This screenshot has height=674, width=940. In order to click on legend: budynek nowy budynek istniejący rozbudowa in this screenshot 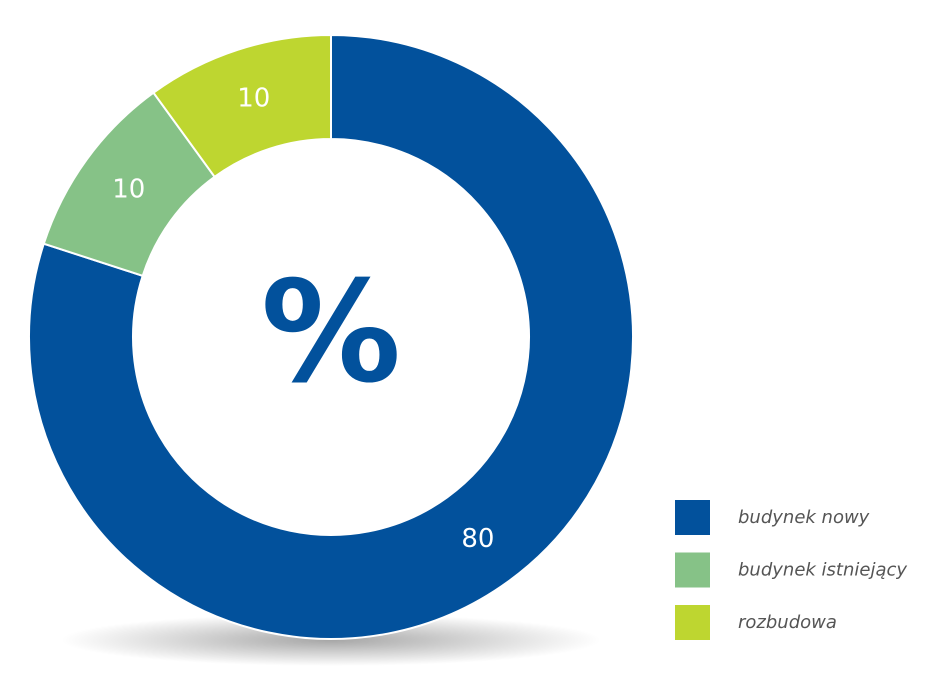, I will do `click(791, 570)`.